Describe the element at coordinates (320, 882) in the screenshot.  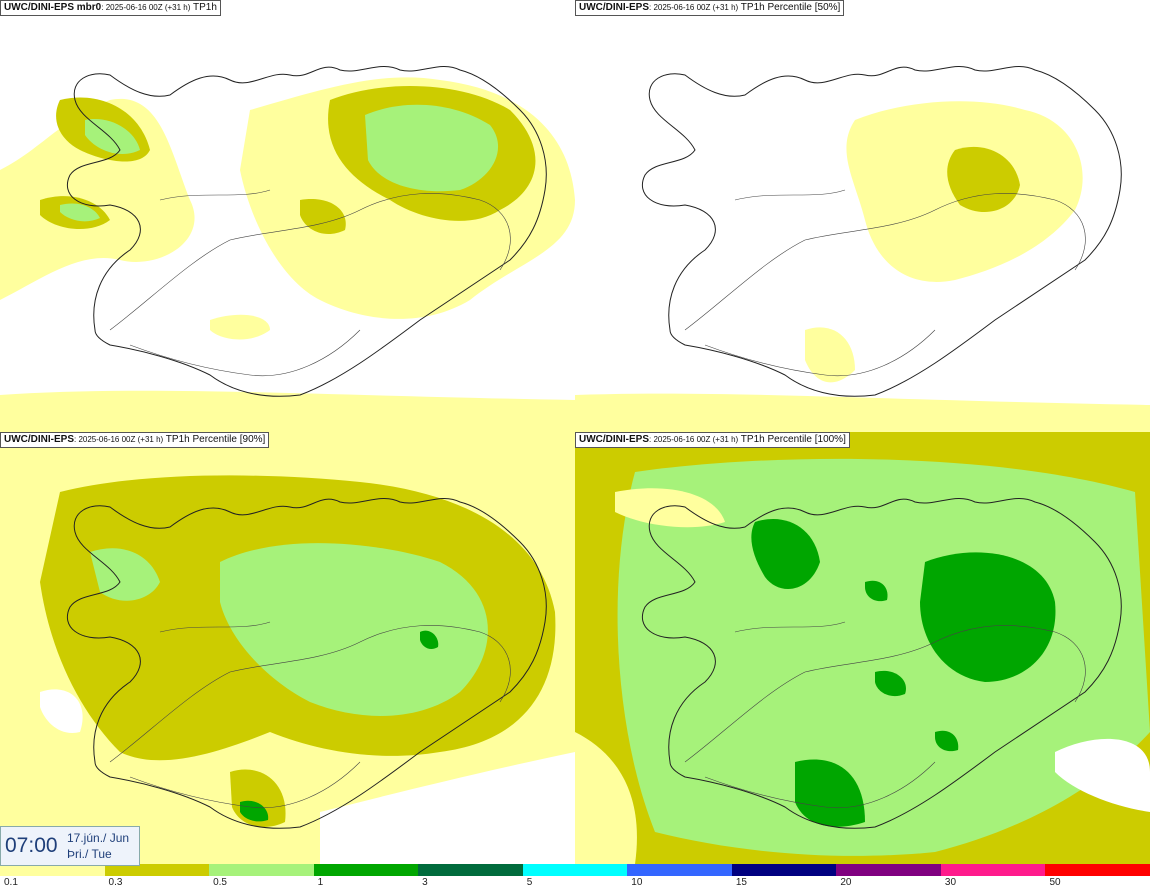
I see `legend-tick-label: 1` at that location.